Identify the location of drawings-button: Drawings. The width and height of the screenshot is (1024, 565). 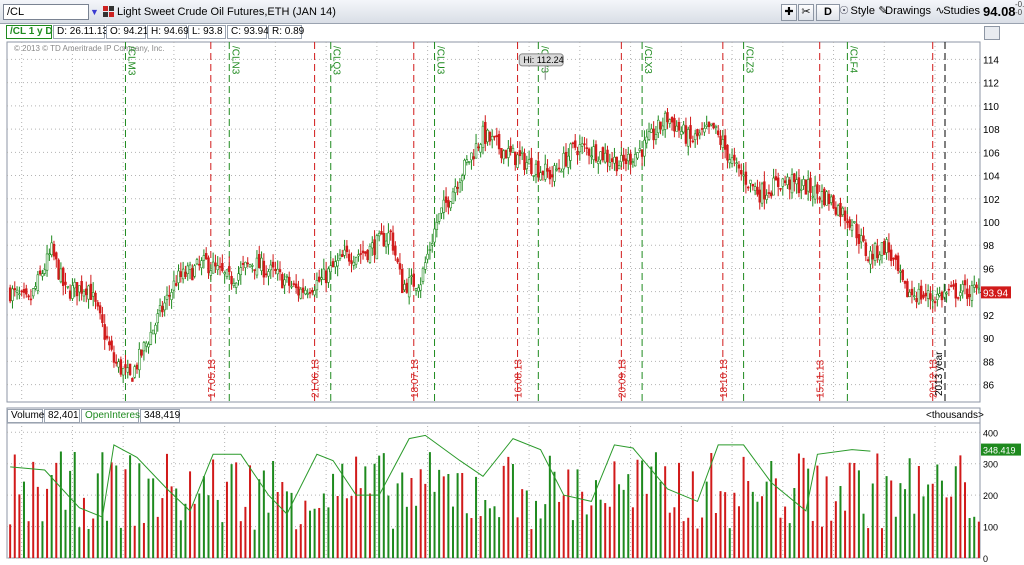
(908, 11).